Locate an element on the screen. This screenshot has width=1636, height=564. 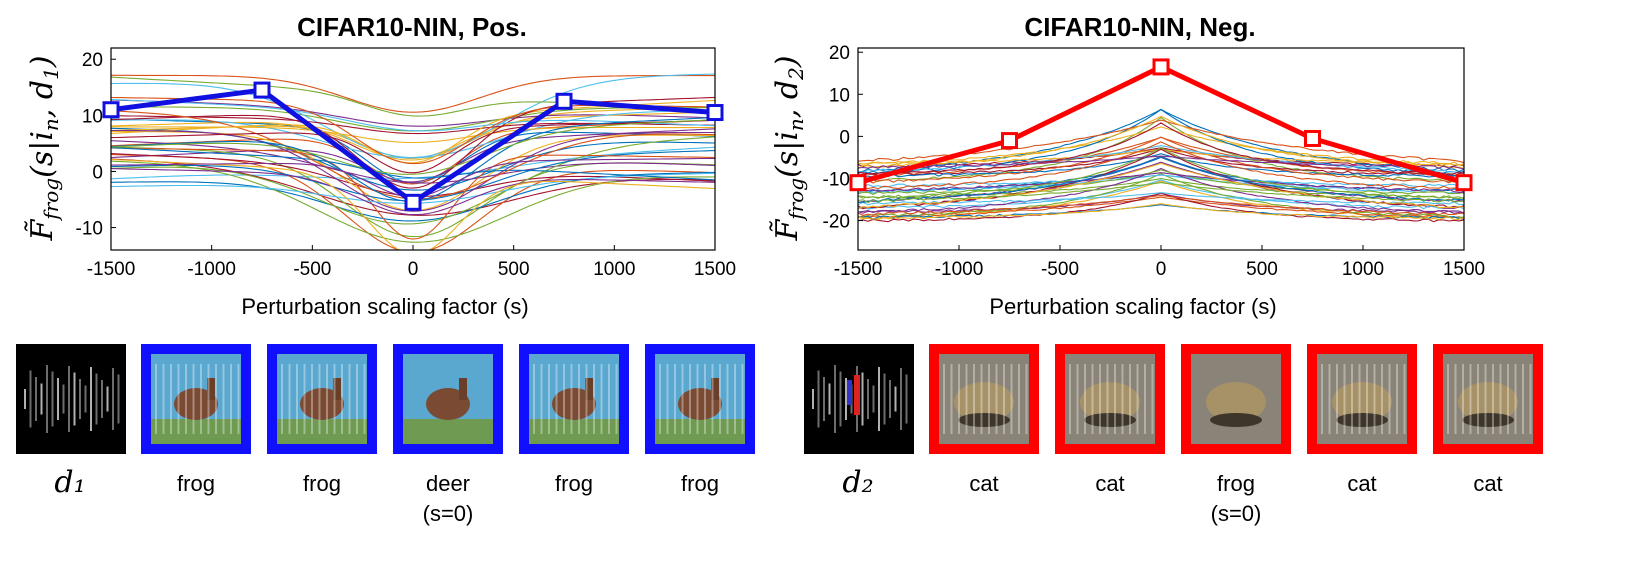
y-tick-label: 10 is located at coordinates (92, 116).